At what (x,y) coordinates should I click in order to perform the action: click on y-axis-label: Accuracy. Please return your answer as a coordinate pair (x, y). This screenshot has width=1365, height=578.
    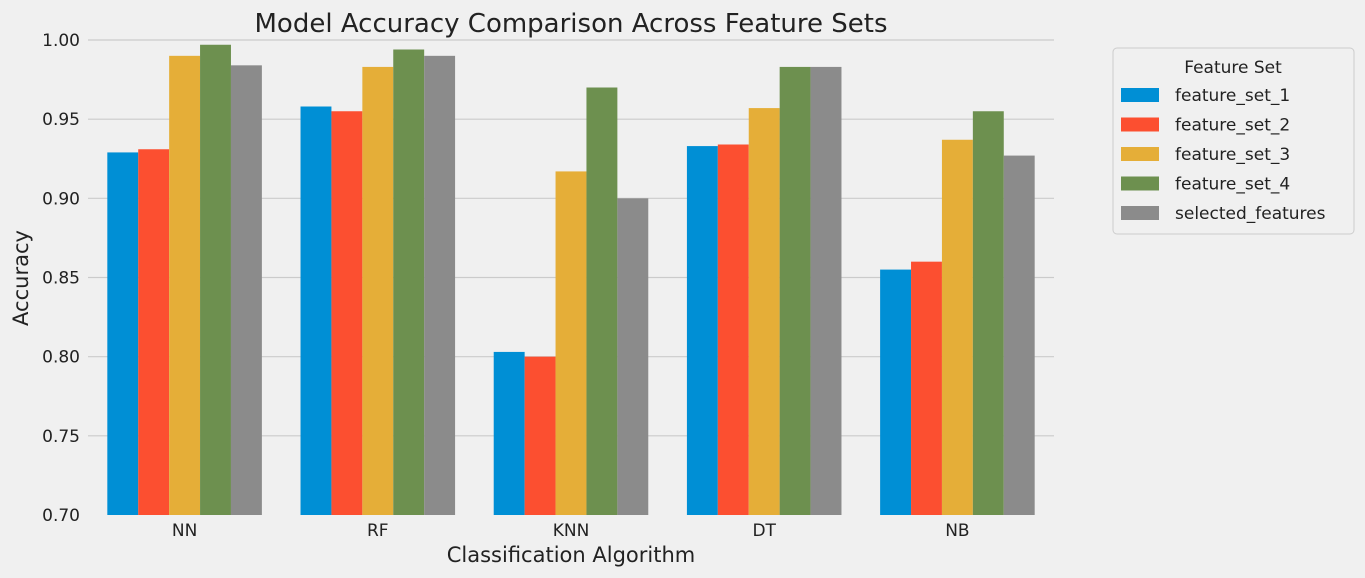
    Looking at the image, I should click on (21, 278).